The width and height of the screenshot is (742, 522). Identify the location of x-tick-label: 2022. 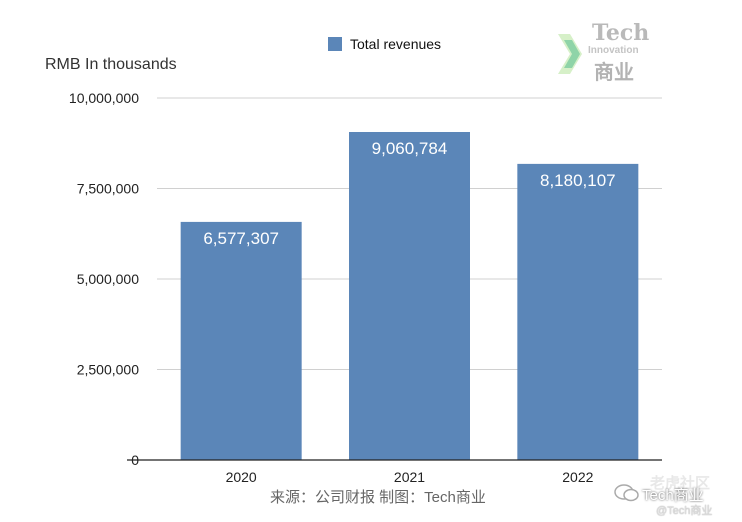
(577, 477).